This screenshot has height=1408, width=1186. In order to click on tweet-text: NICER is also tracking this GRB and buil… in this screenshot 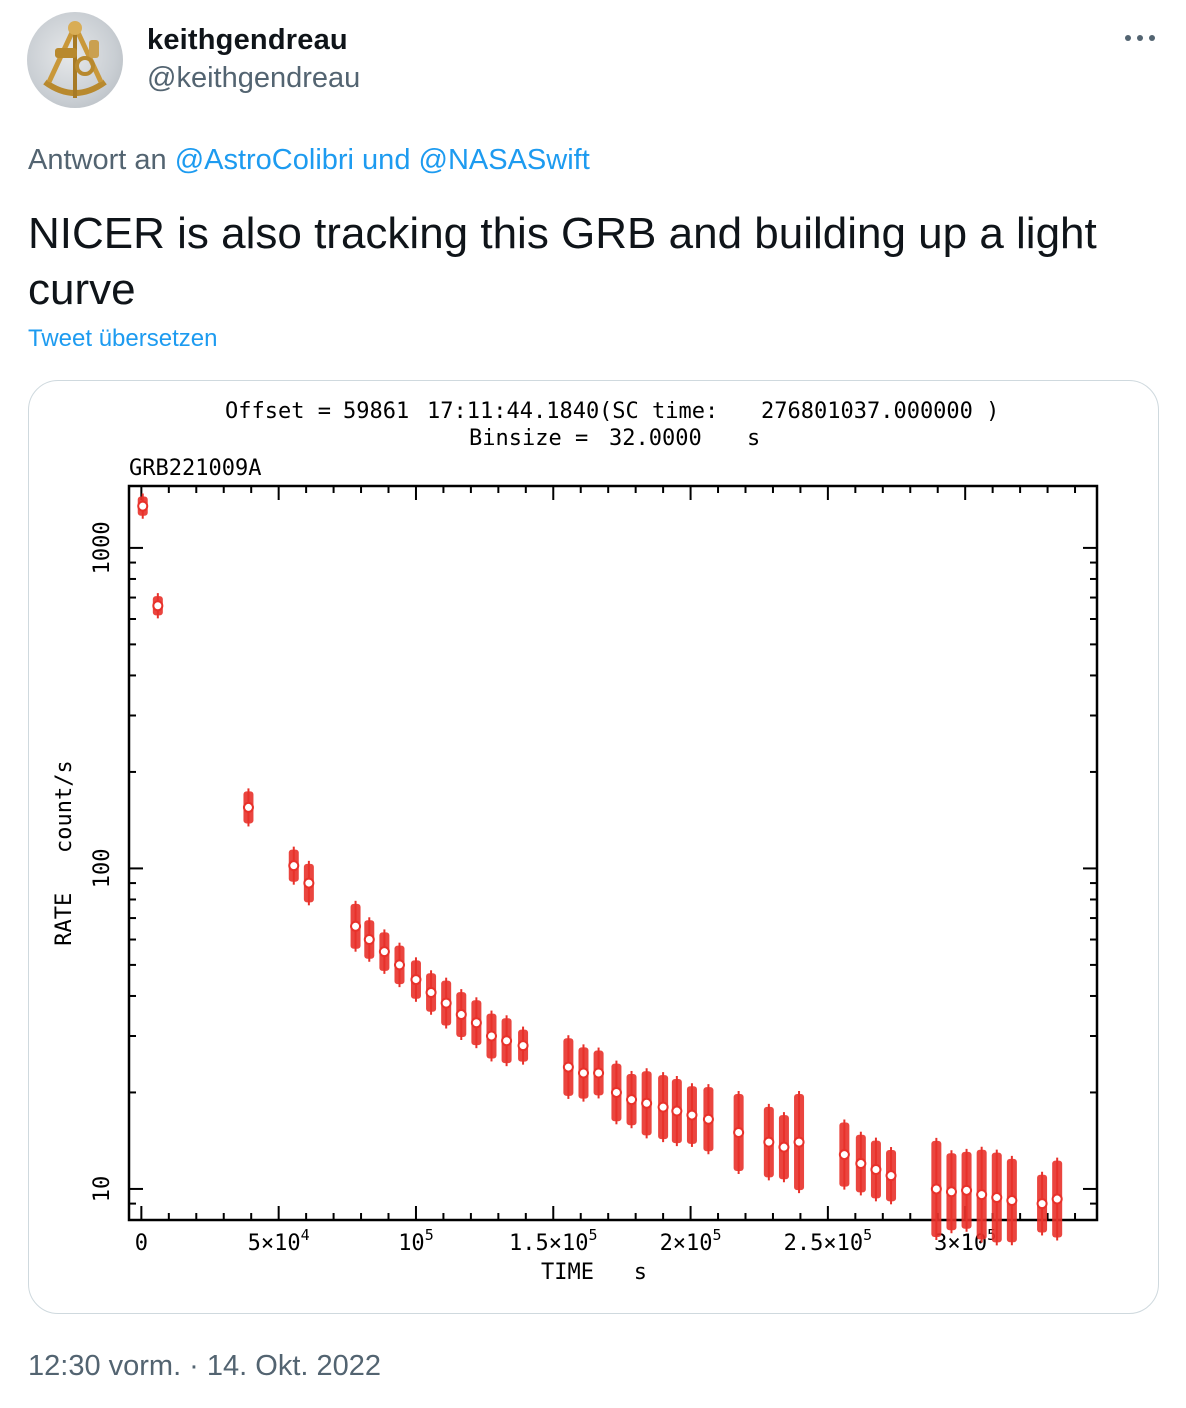, I will do `click(562, 261)`.